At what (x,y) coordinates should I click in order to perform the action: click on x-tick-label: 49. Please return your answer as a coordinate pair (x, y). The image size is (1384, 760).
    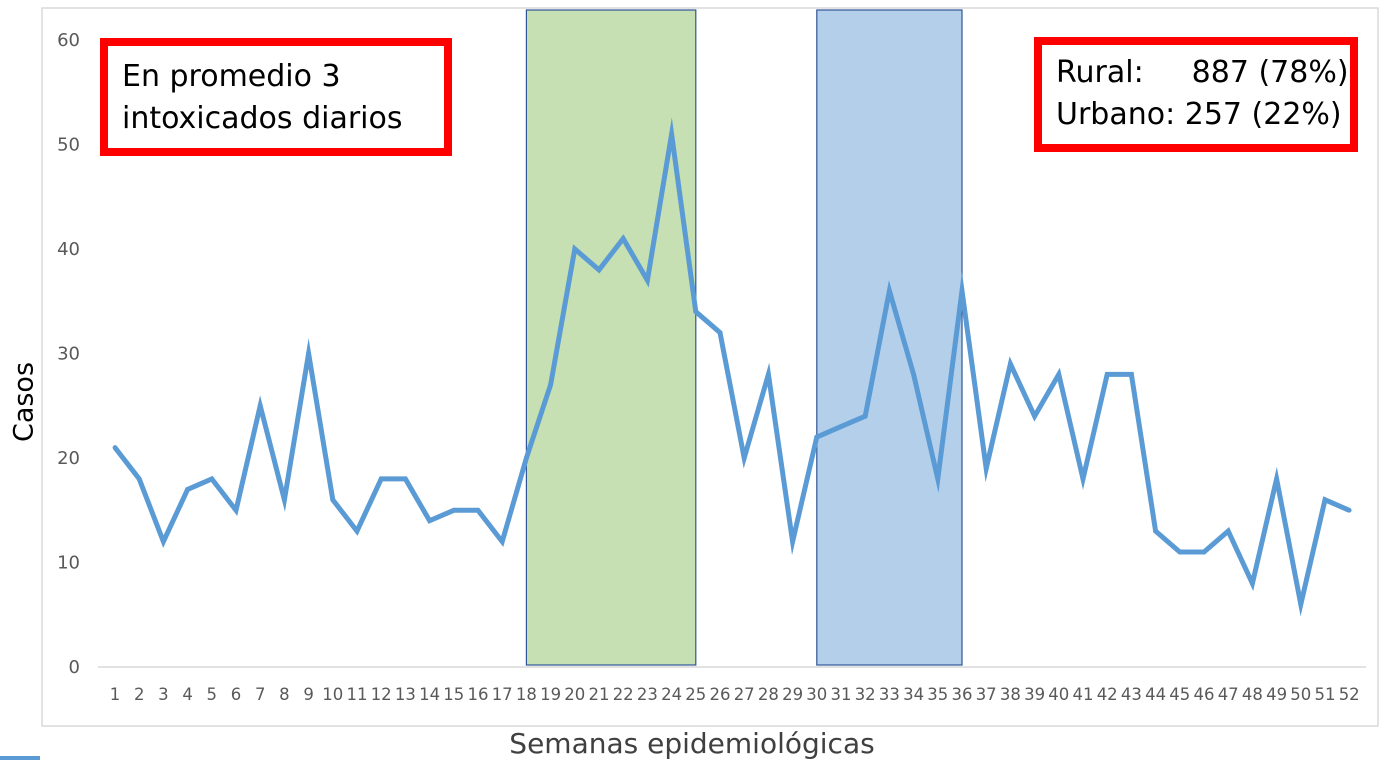
    Looking at the image, I should click on (1276, 694).